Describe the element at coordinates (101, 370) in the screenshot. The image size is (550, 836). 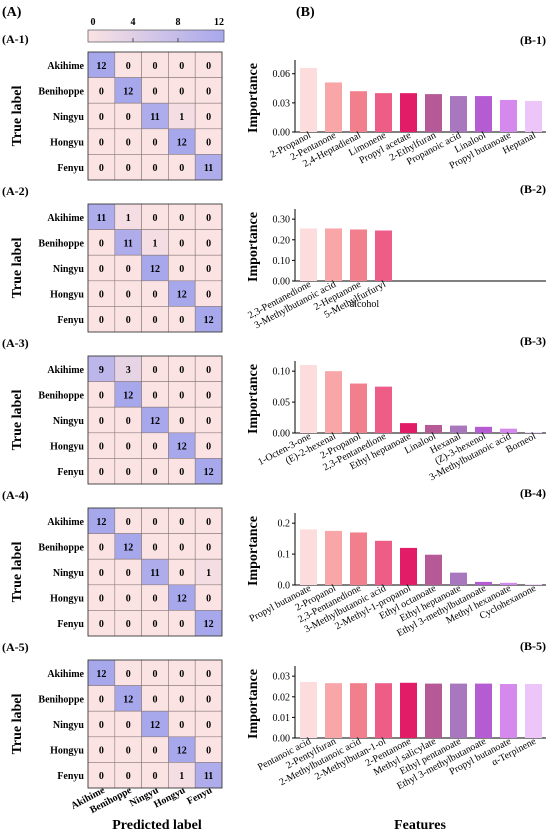
I see `matrix-cell-value: 9` at that location.